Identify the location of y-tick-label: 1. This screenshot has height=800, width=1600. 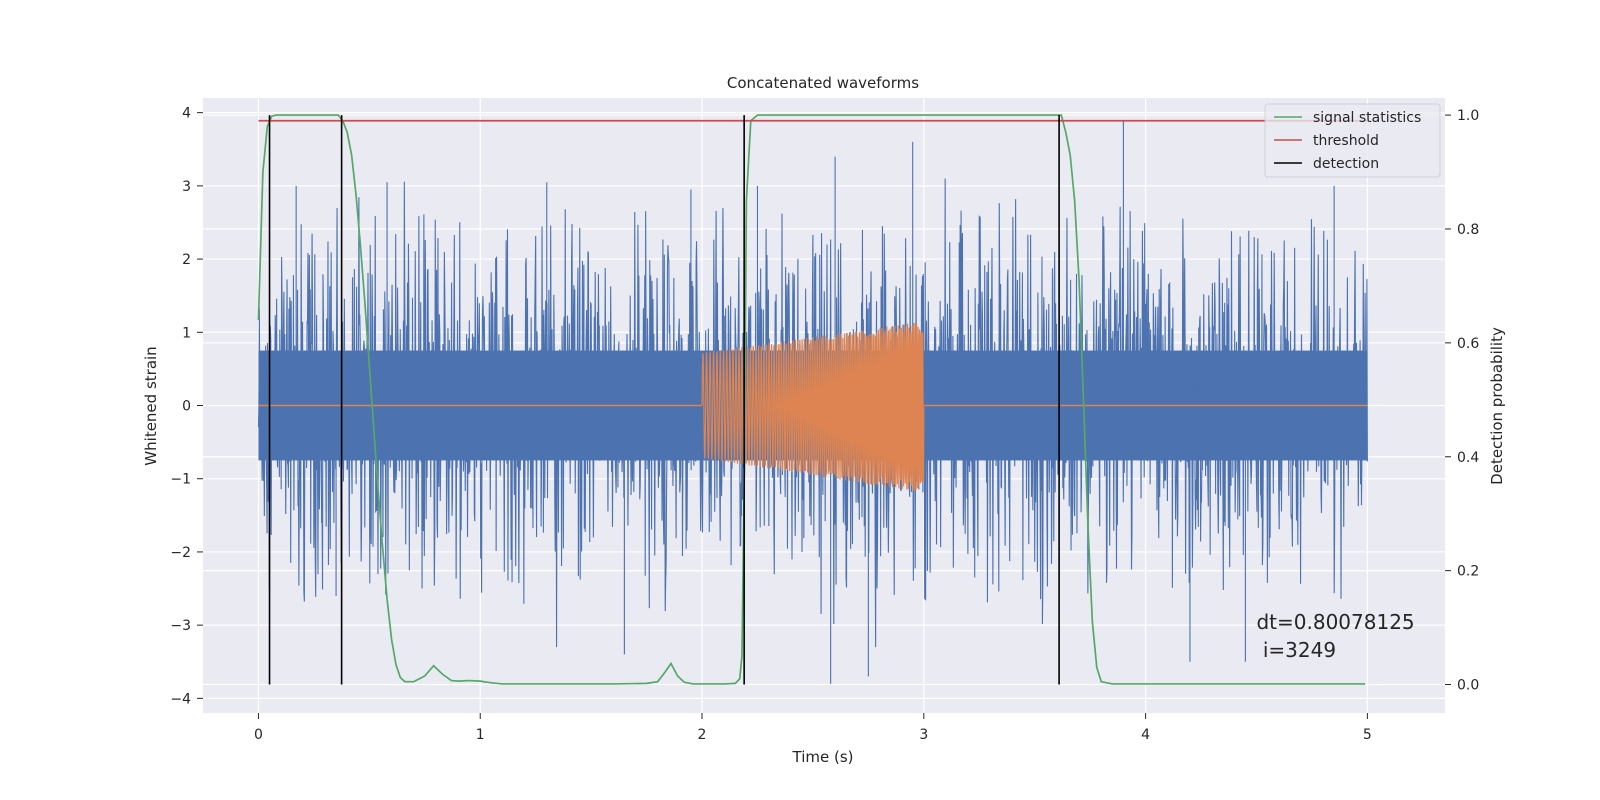
(186, 333).